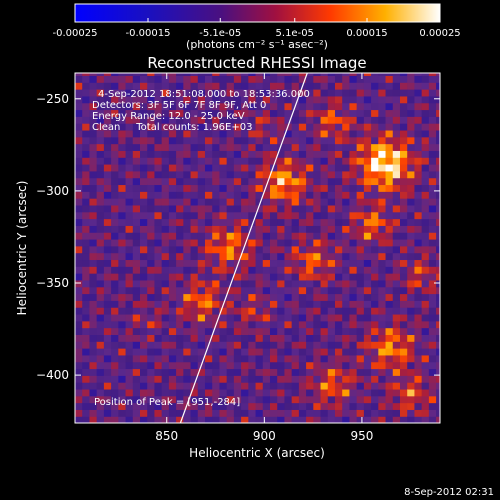 This screenshot has width=500, height=500. What do you see at coordinates (257, 453) in the screenshot?
I see `x-axis-label: Heliocentric X (arcsec)` at bounding box center [257, 453].